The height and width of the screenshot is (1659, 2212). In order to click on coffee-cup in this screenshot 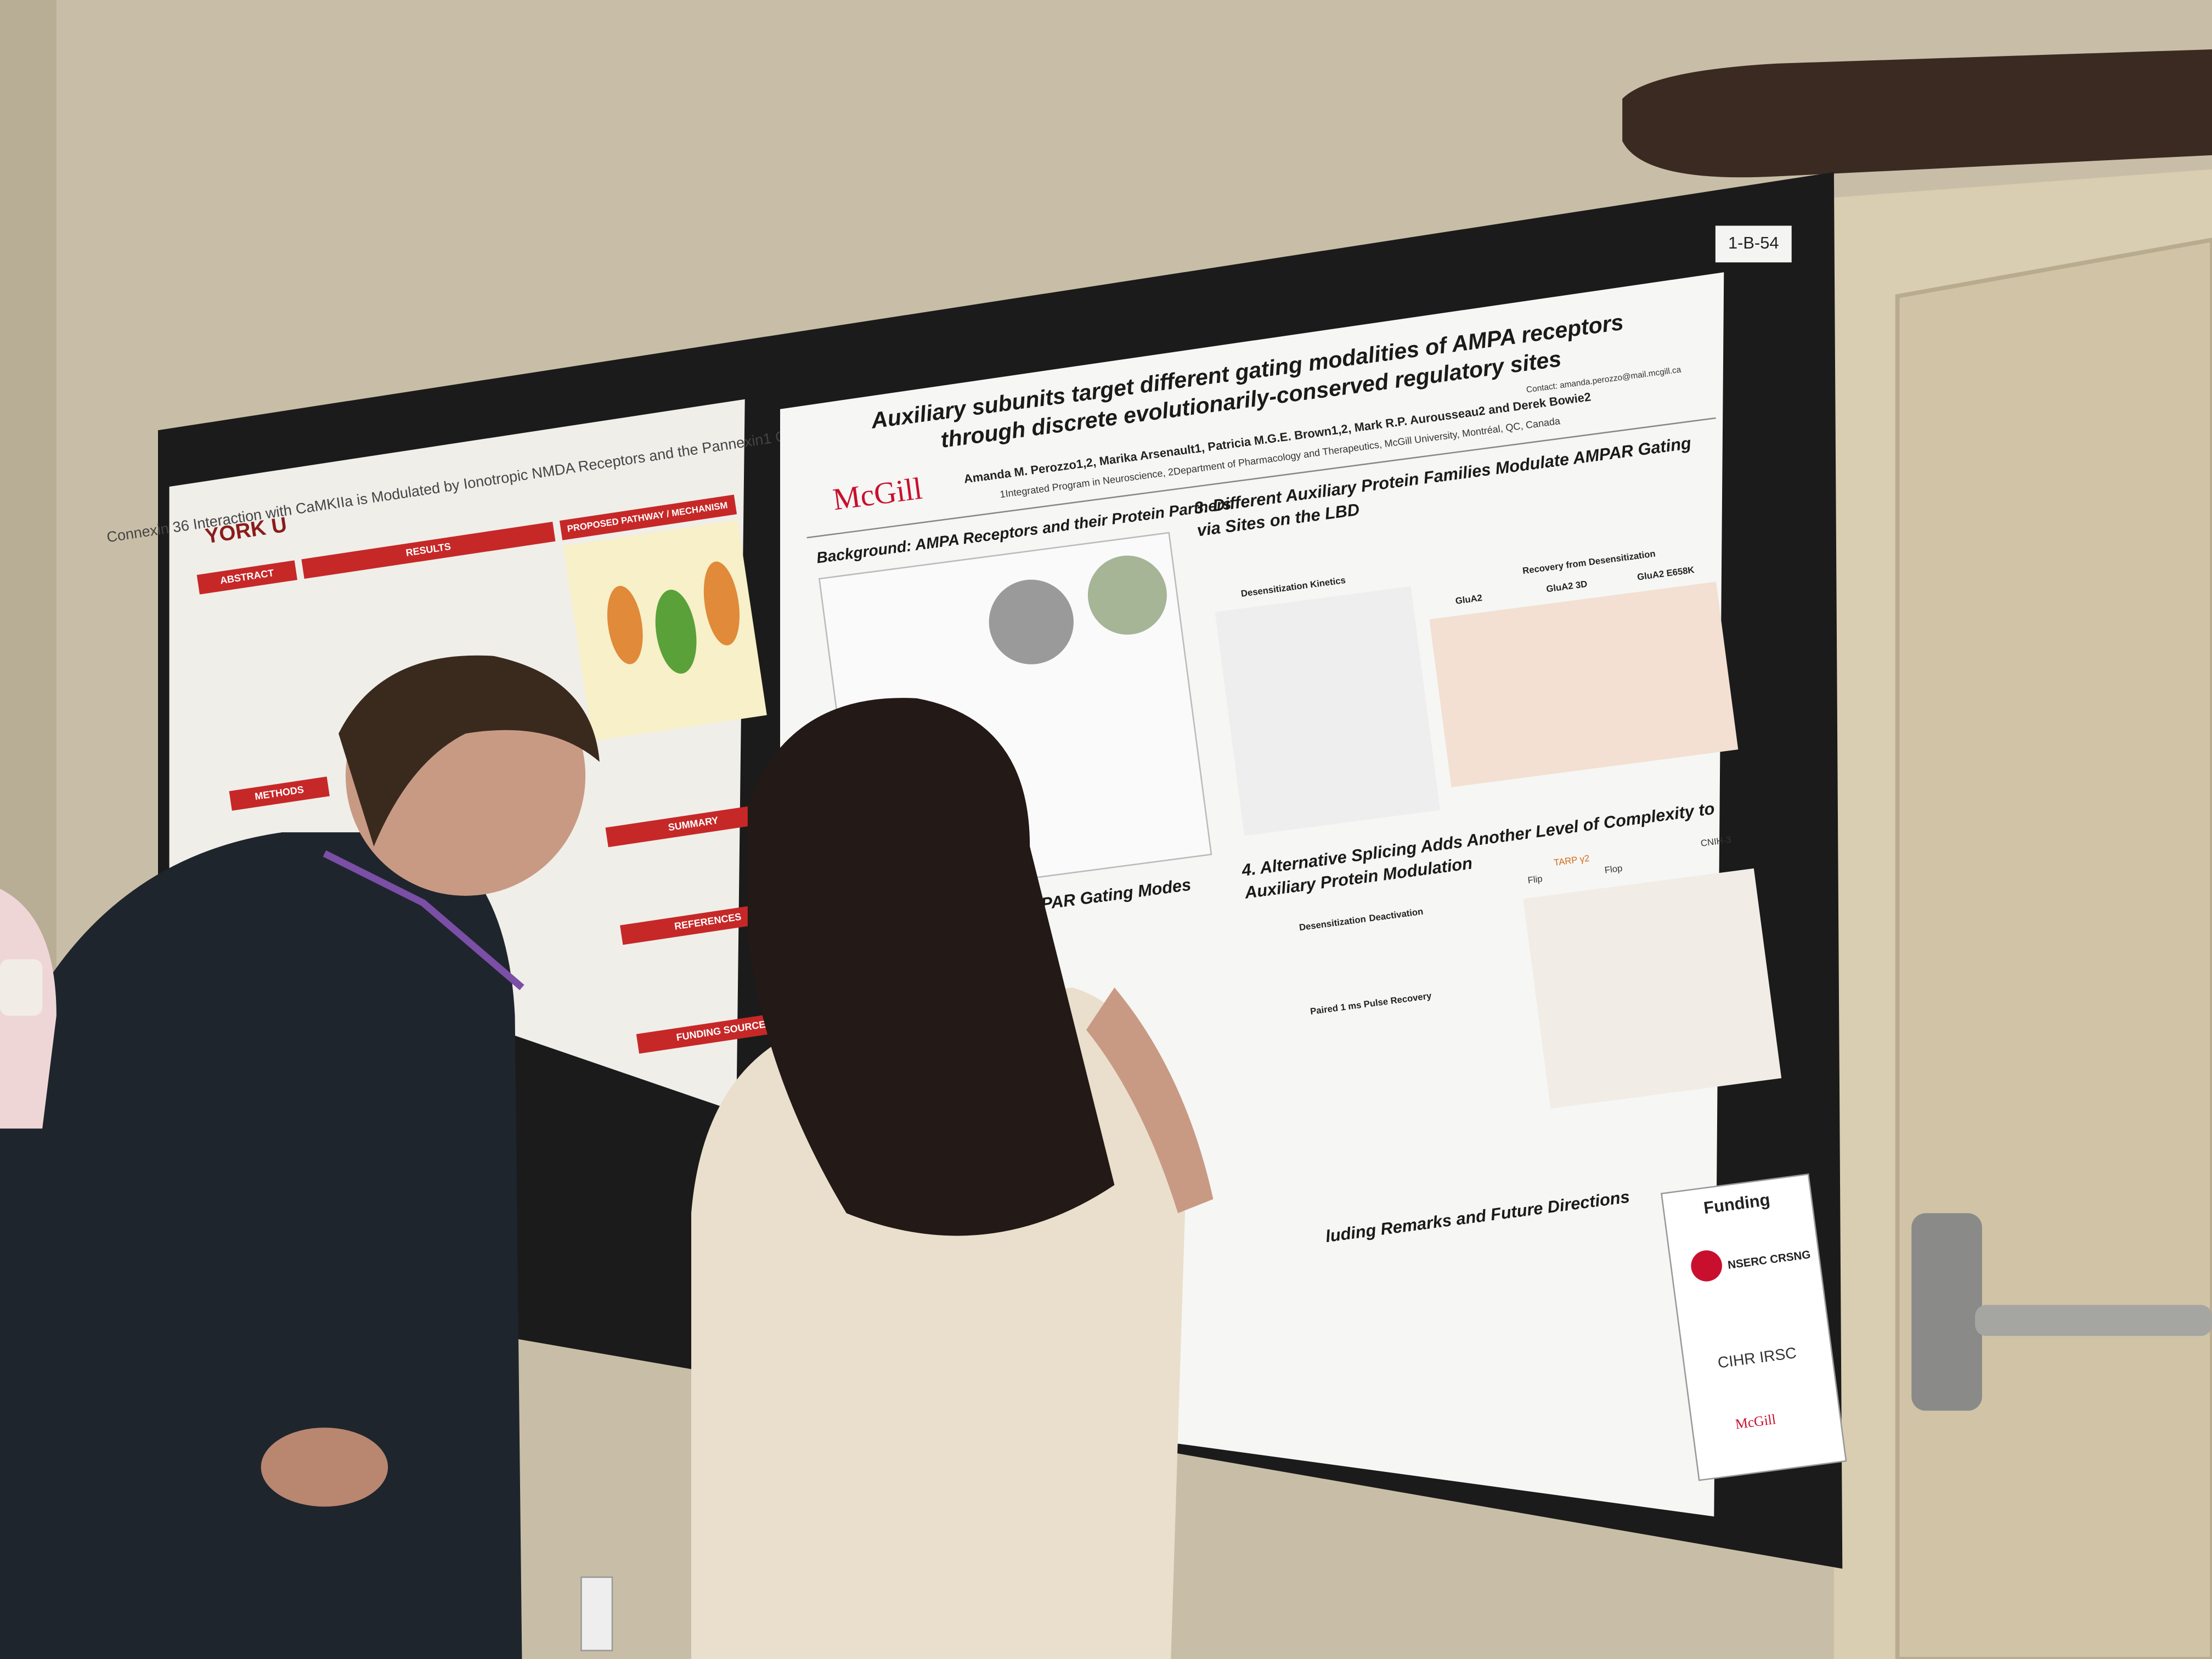, I will do `click(21, 988)`.